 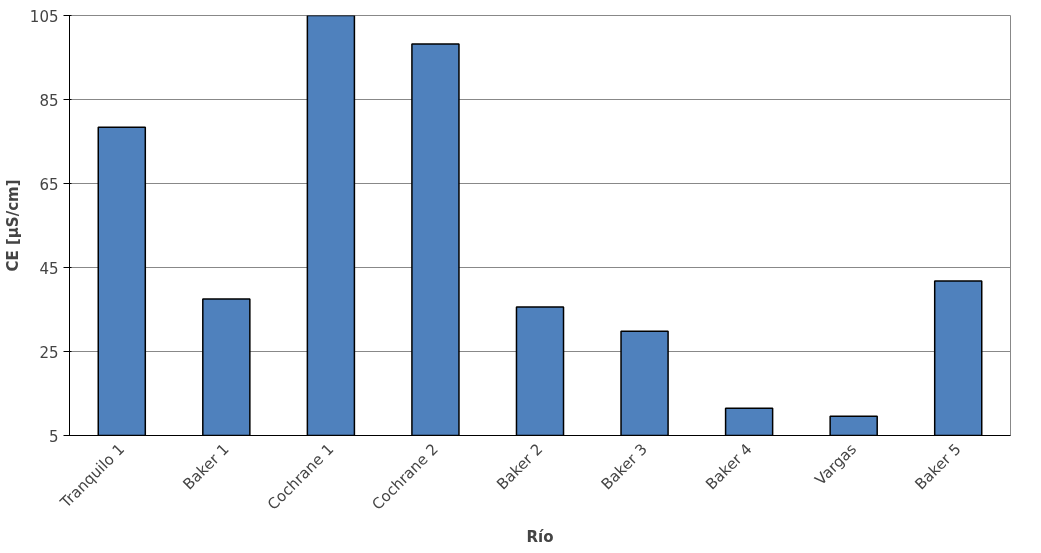 What do you see at coordinates (44, 16) in the screenshot?
I see `y-tick-label: 105` at bounding box center [44, 16].